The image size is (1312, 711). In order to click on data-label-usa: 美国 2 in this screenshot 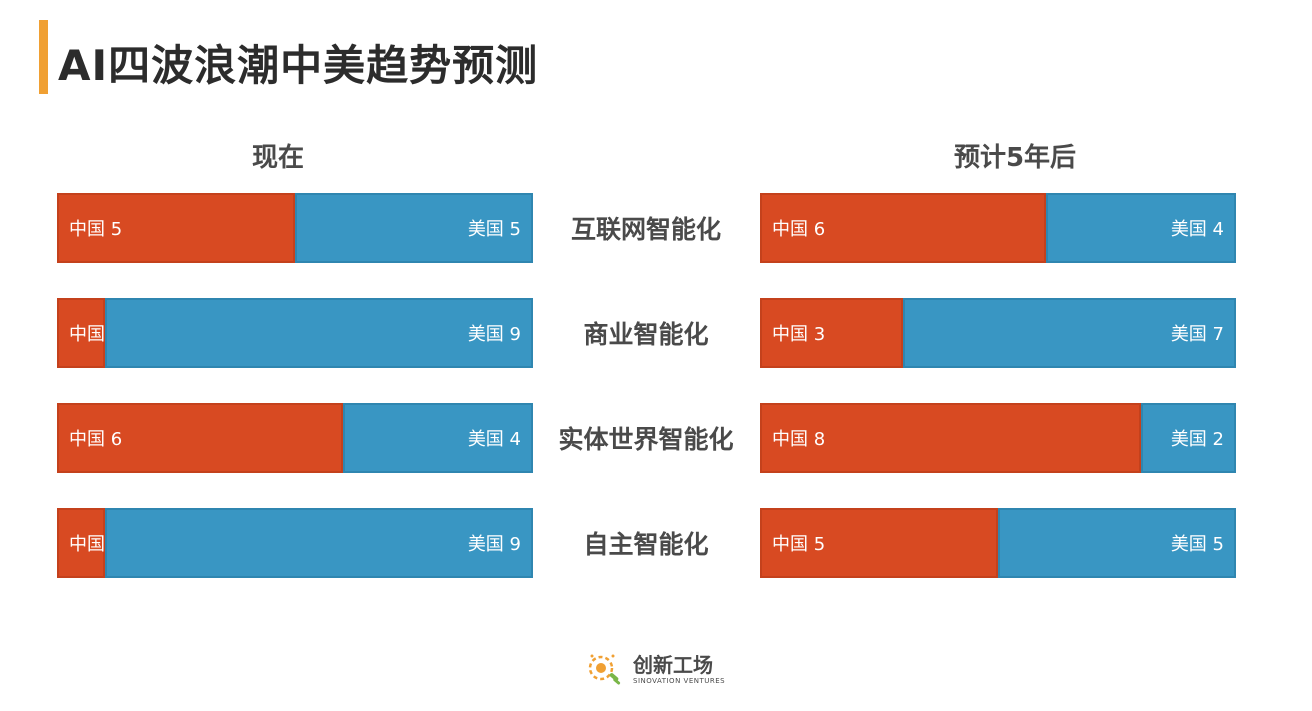, I will do `click(1197, 439)`.